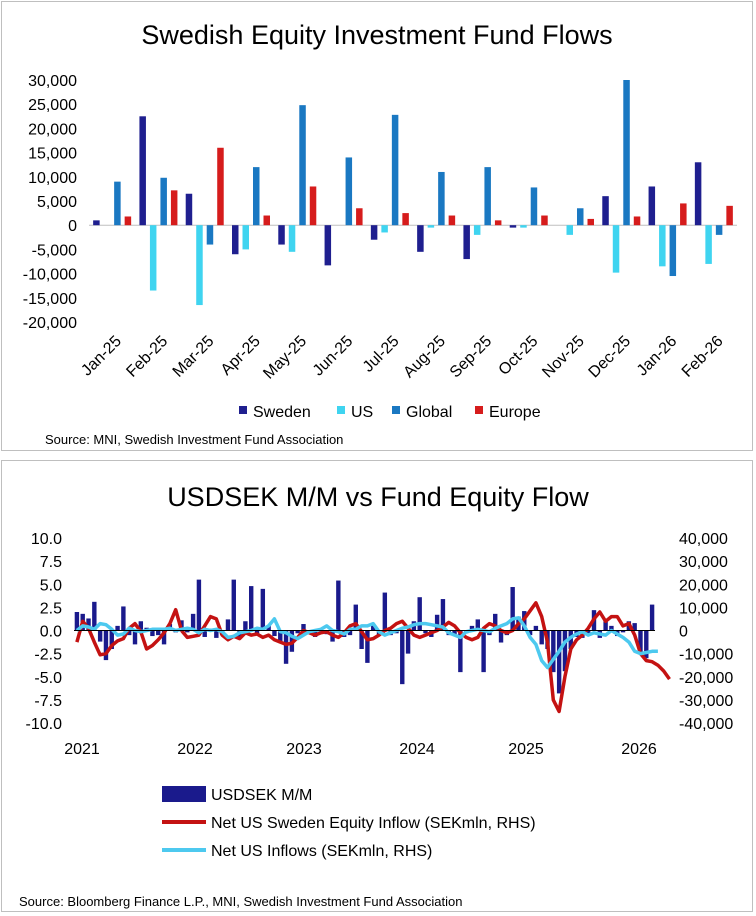 The image size is (756, 916). Describe the element at coordinates (706, 701) in the screenshot. I see `right-y-tick-label: -30,000` at that location.